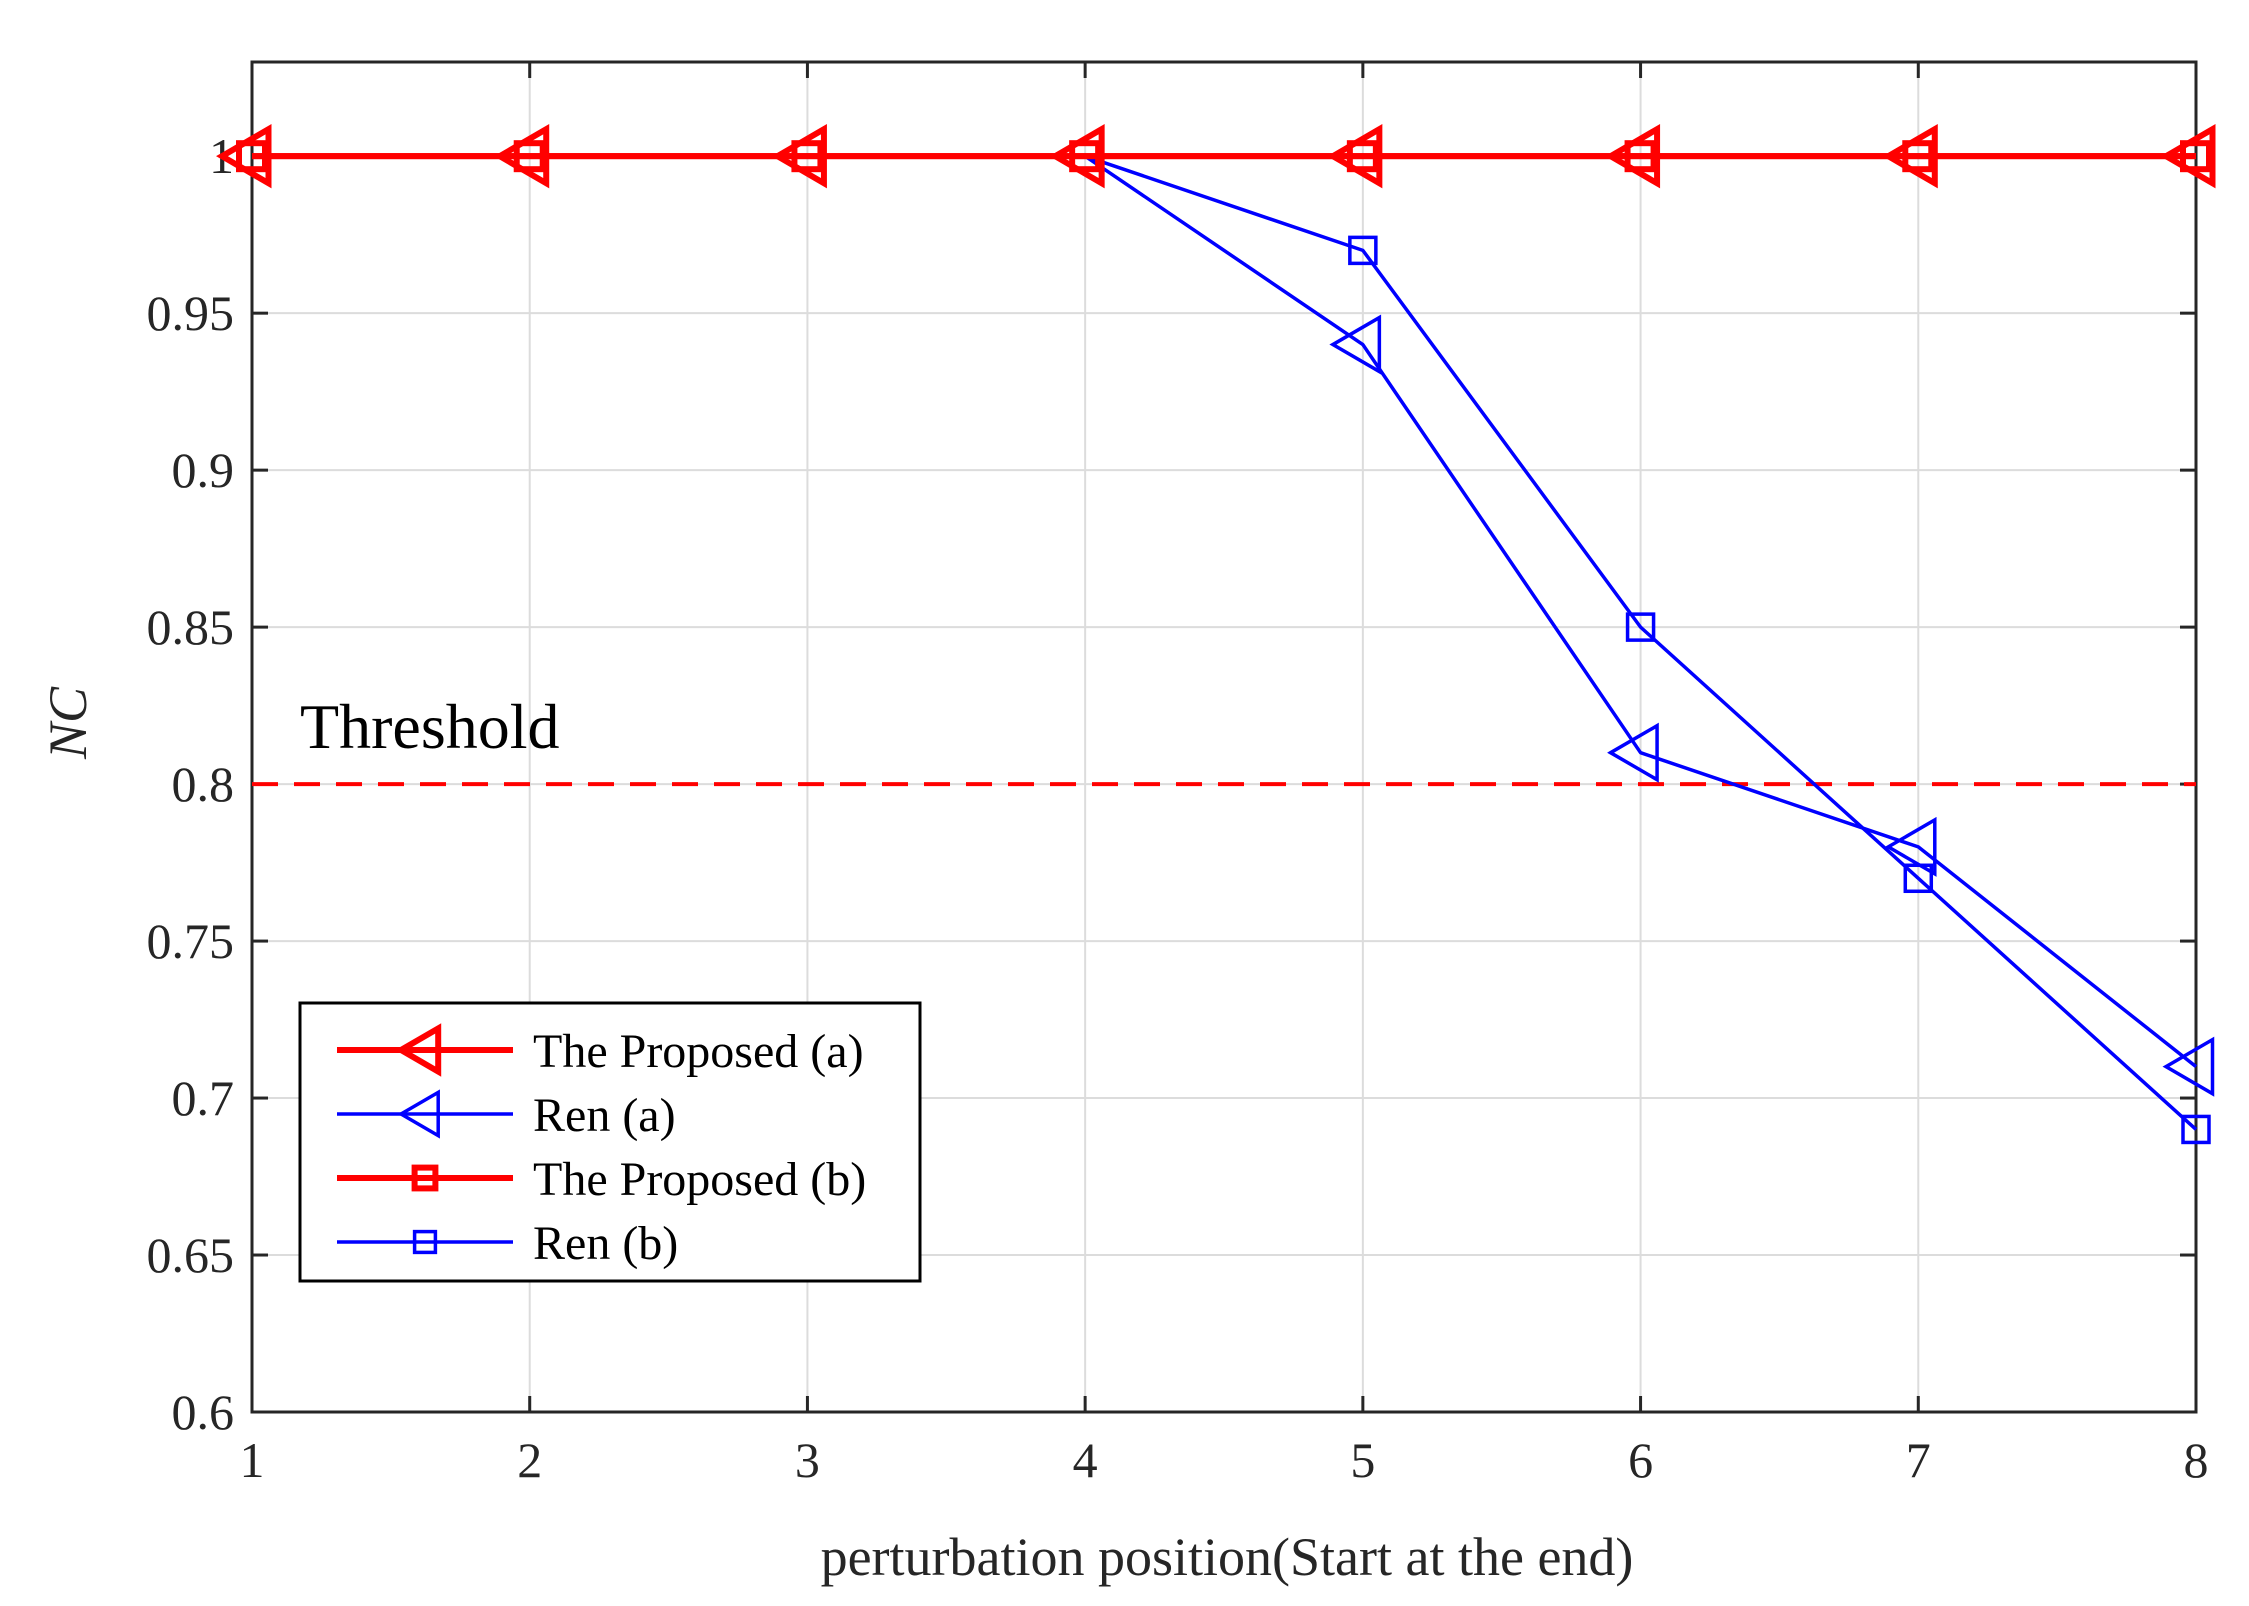 The image size is (2249, 1606). I want to click on x-tick-label: 7, so click(1918, 1460).